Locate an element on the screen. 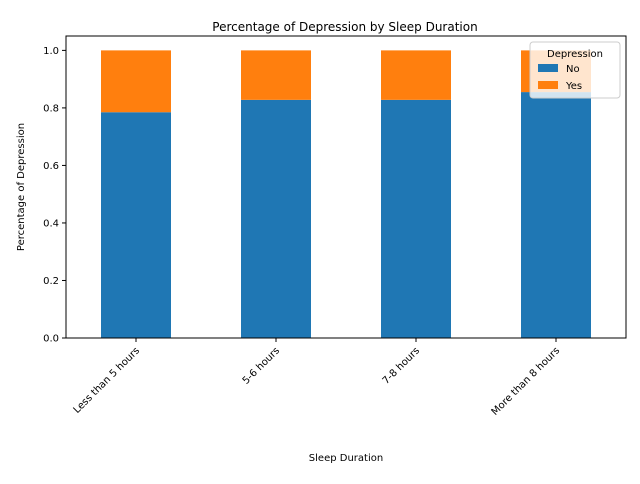 The image size is (640, 484). y-tick-label: 0.2 is located at coordinates (51, 281).